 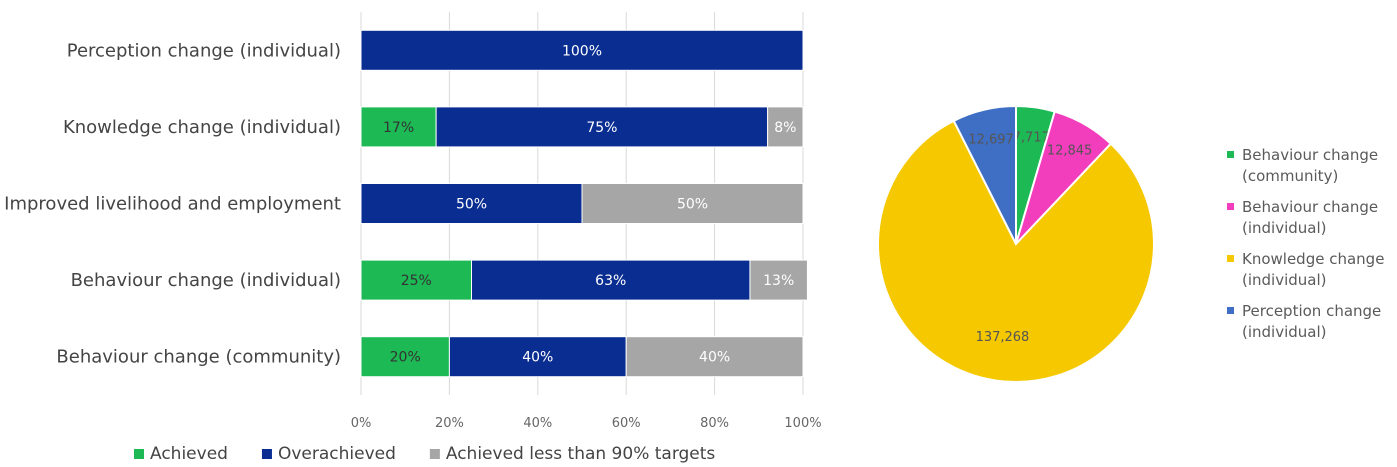 I want to click on x-tick-label: 100%, so click(x=802, y=423).